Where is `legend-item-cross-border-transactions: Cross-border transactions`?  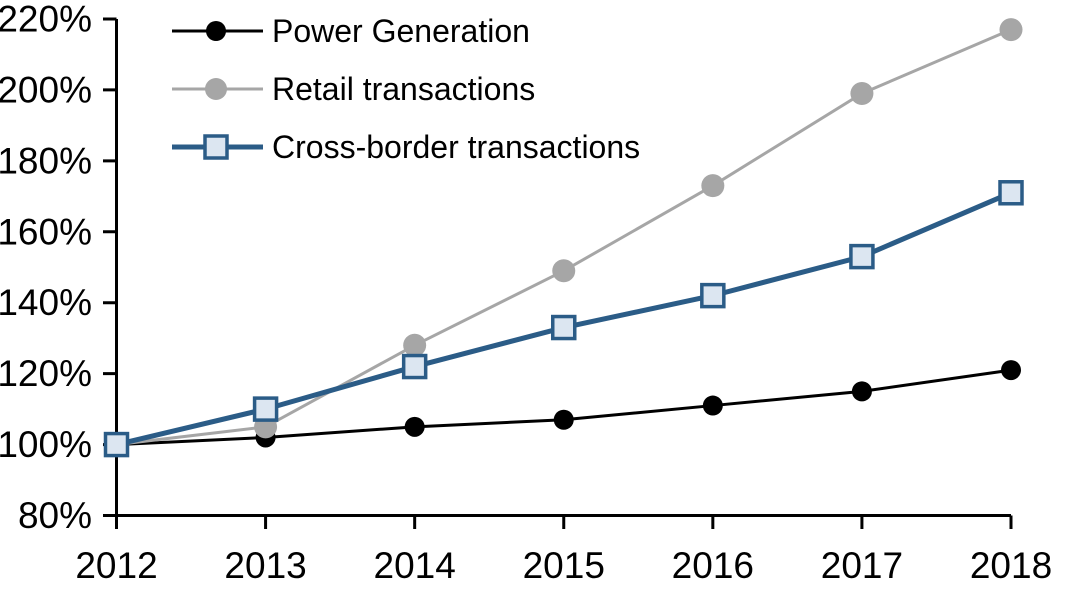 legend-item-cross-border-transactions: Cross-border transactions is located at coordinates (406, 147).